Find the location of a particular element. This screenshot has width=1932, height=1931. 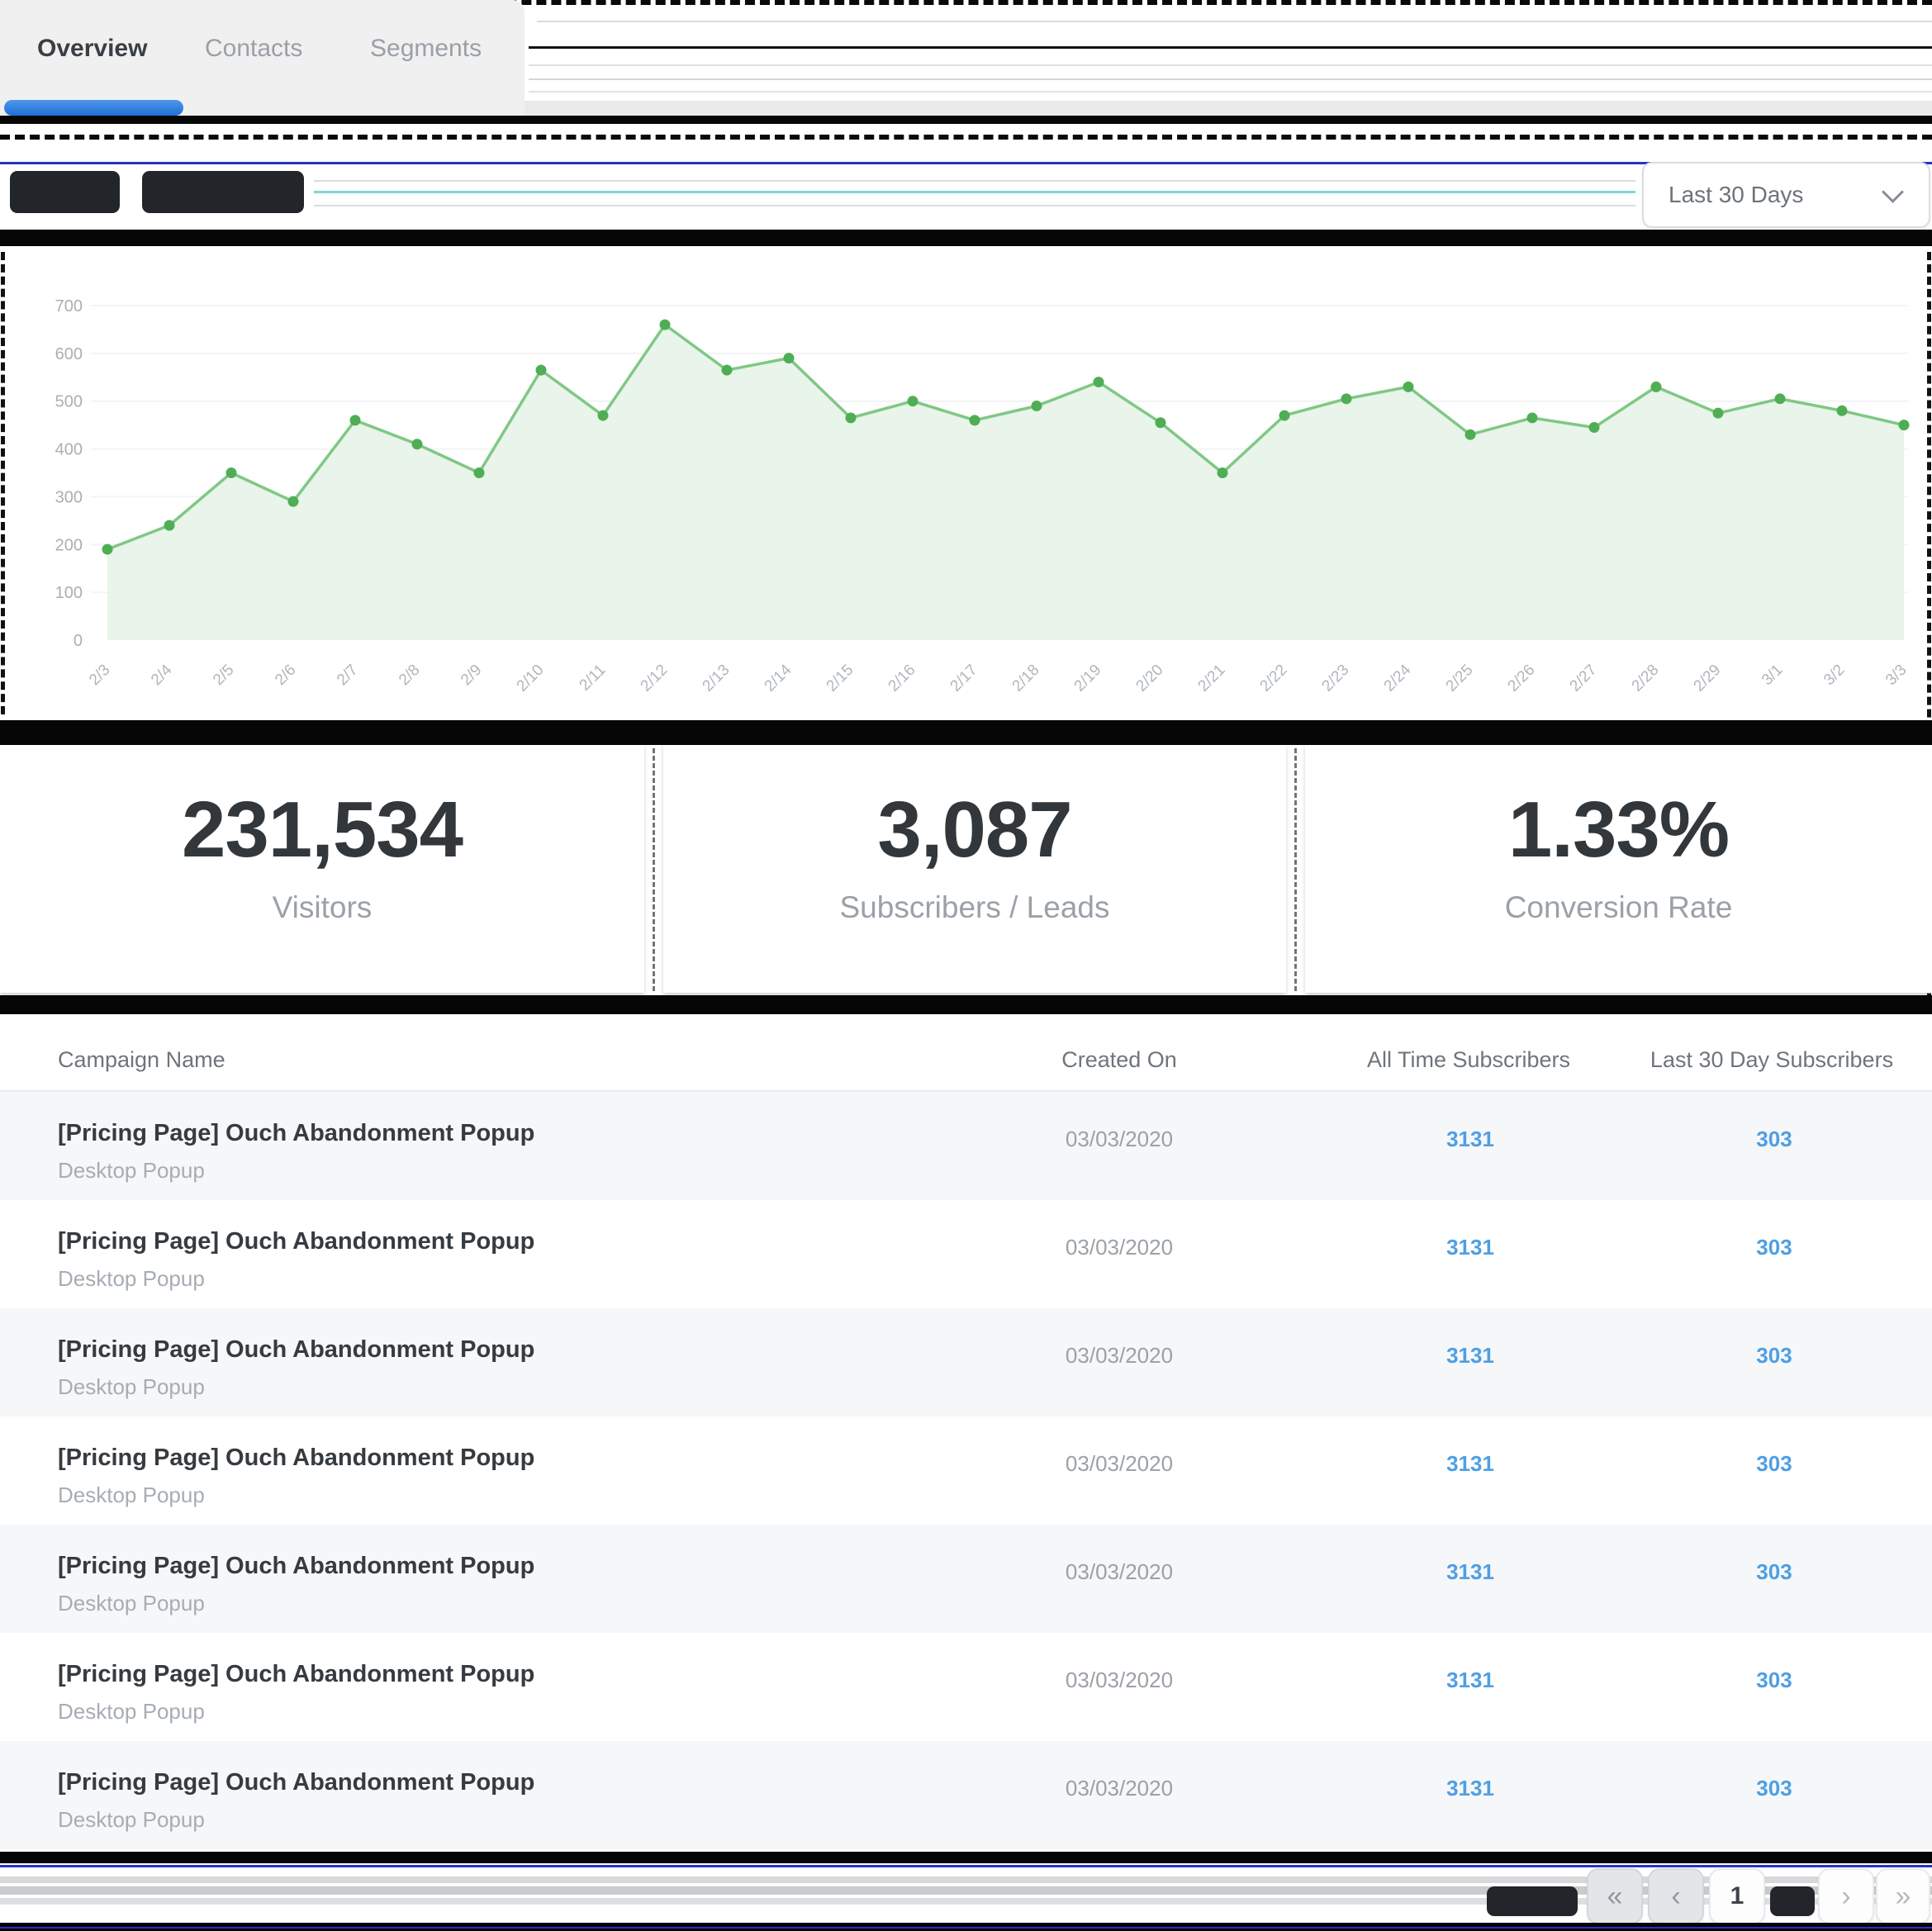

svg-text: 2/7 is located at coordinates (348, 676).